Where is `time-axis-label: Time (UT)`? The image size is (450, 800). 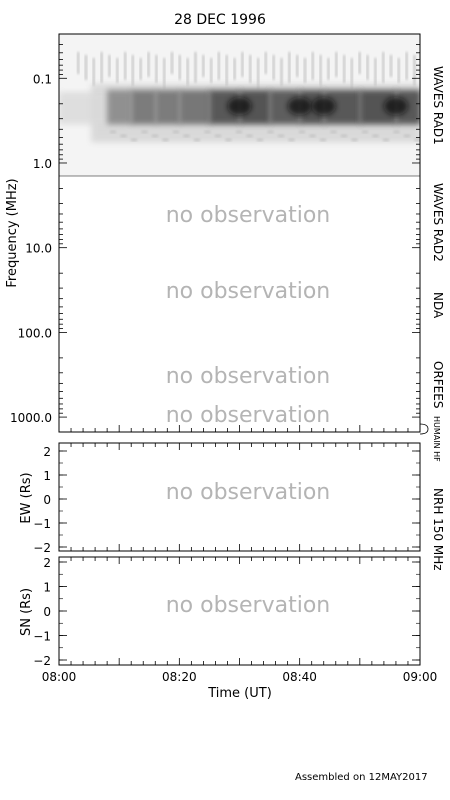
time-axis-label: Time (UT) is located at coordinates (239, 693).